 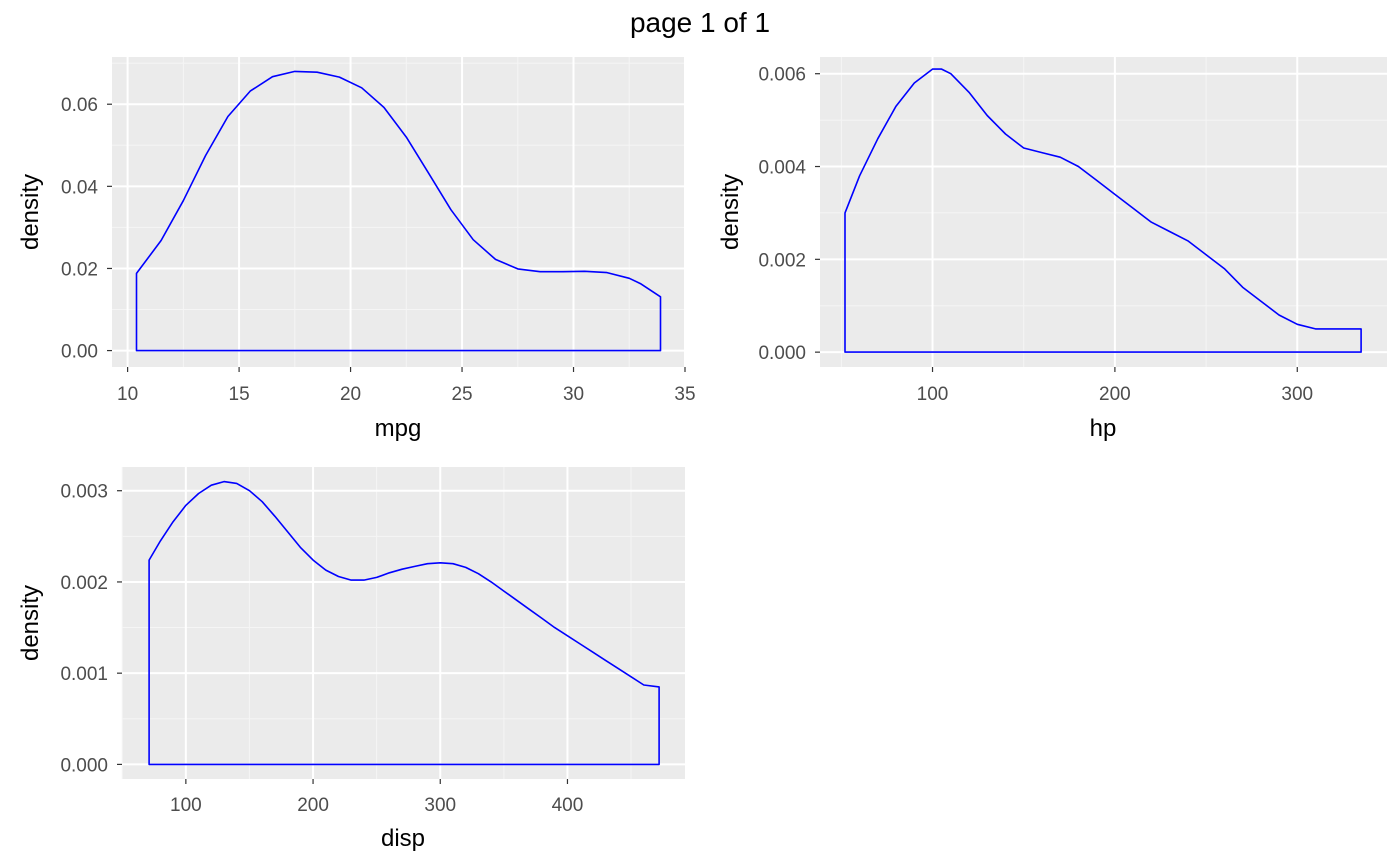 What do you see at coordinates (1103, 428) in the screenshot?
I see `x-axis-title: hp` at bounding box center [1103, 428].